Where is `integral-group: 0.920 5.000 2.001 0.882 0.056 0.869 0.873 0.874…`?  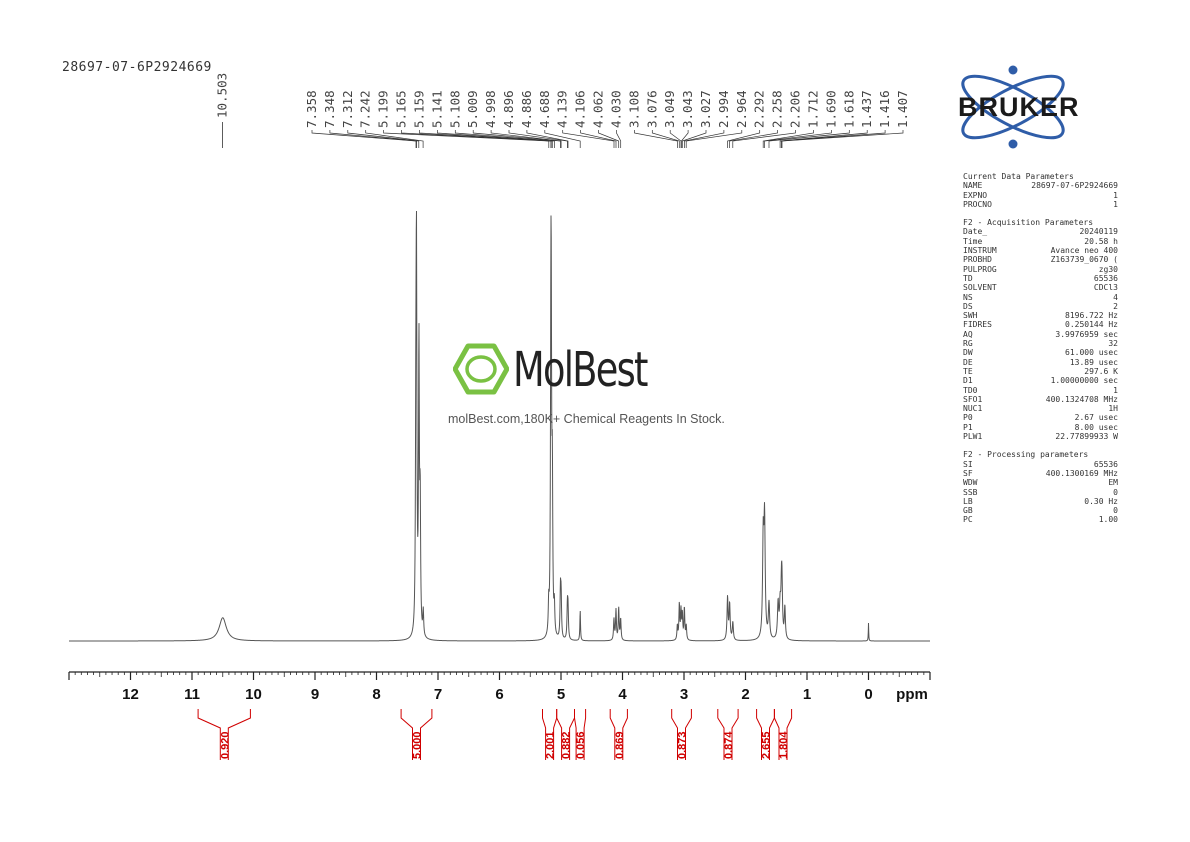
integral-group: 0.920 5.000 2.001 0.882 0.056 0.869 0.873 0.874… is located at coordinates (495, 734).